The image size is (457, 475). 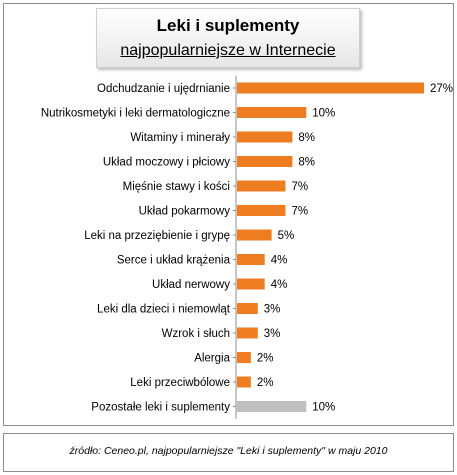 What do you see at coordinates (180, 383) in the screenshot?
I see `category-label: Leki przeciwbólowe` at bounding box center [180, 383].